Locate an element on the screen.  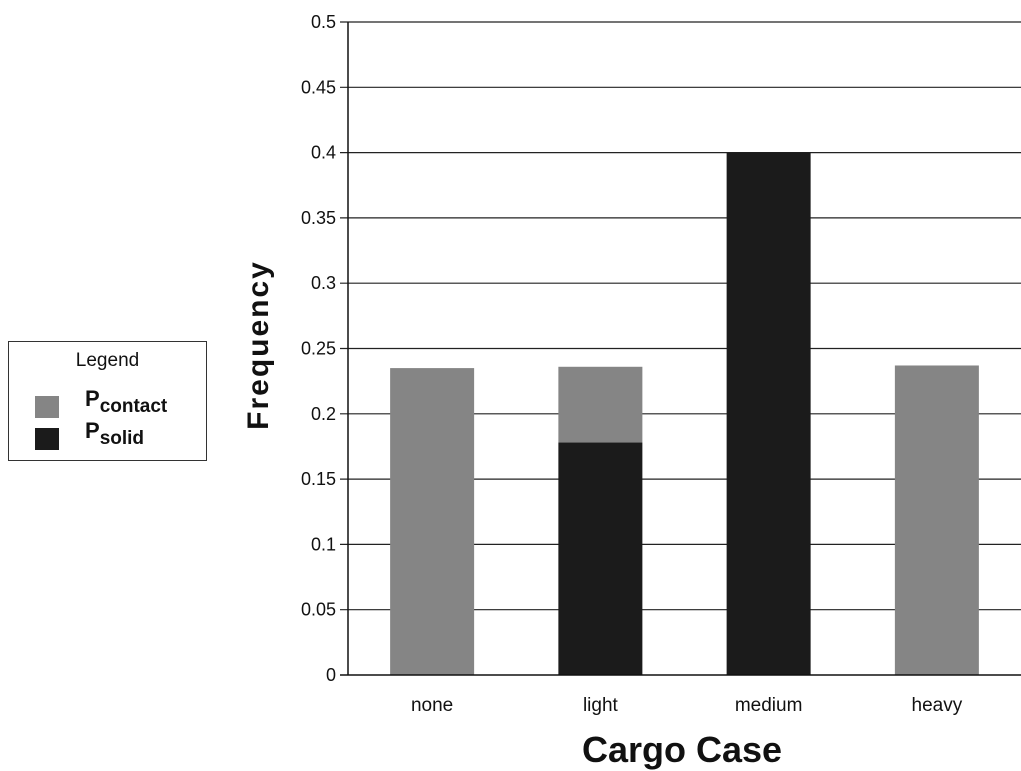
y-tick-label: 0.15 is located at coordinates (318, 479).